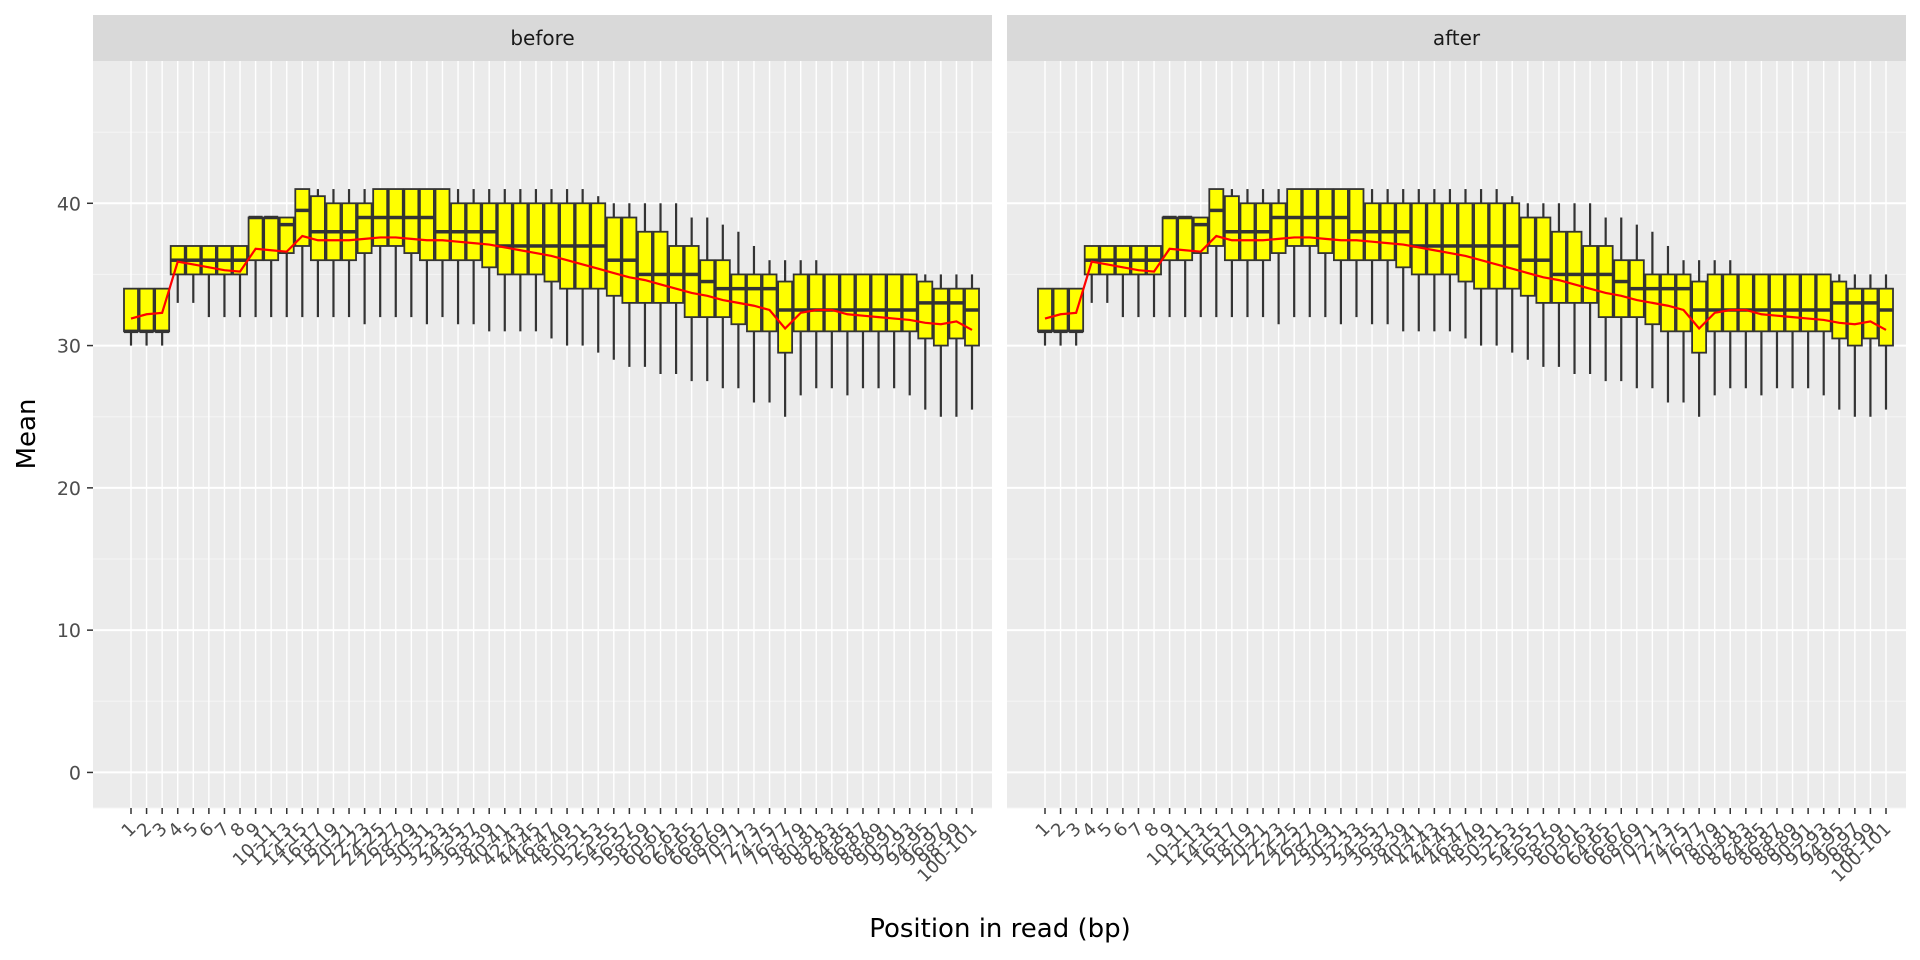  I want to click on facet-strip, so click(1456, 38).